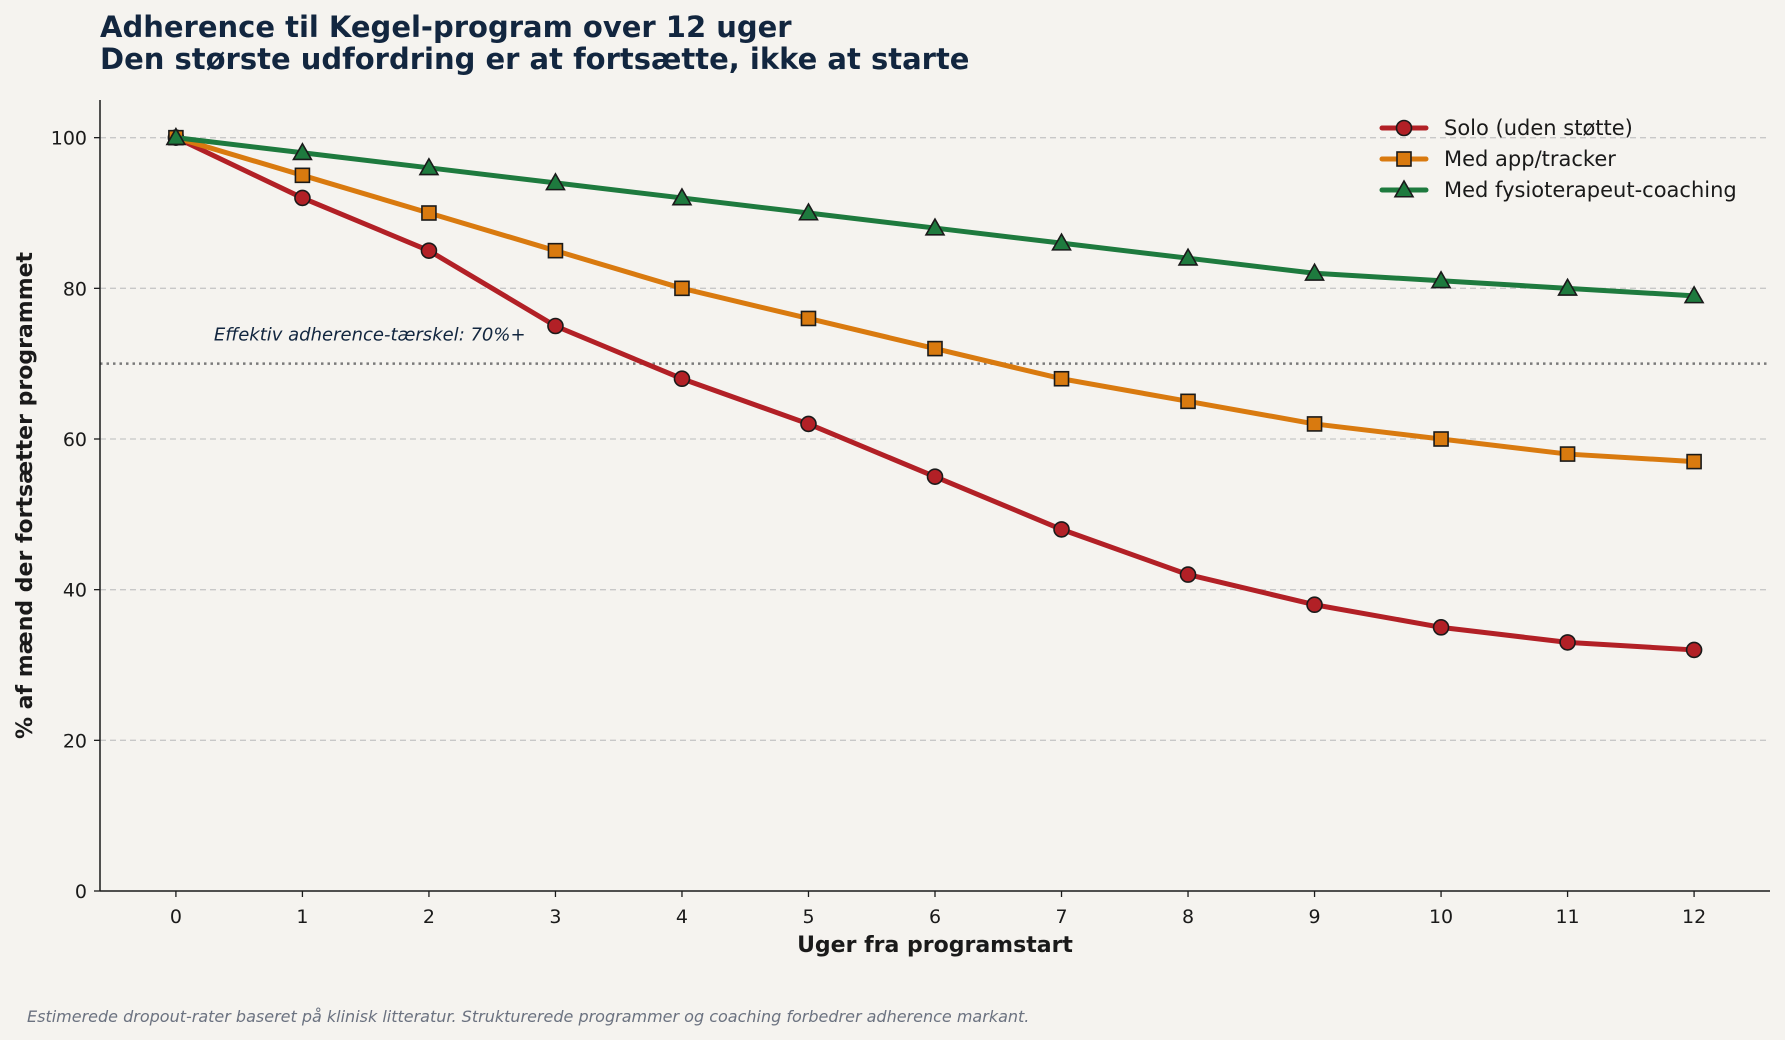  I want to click on x-tick-label: 9, so click(1314, 917).